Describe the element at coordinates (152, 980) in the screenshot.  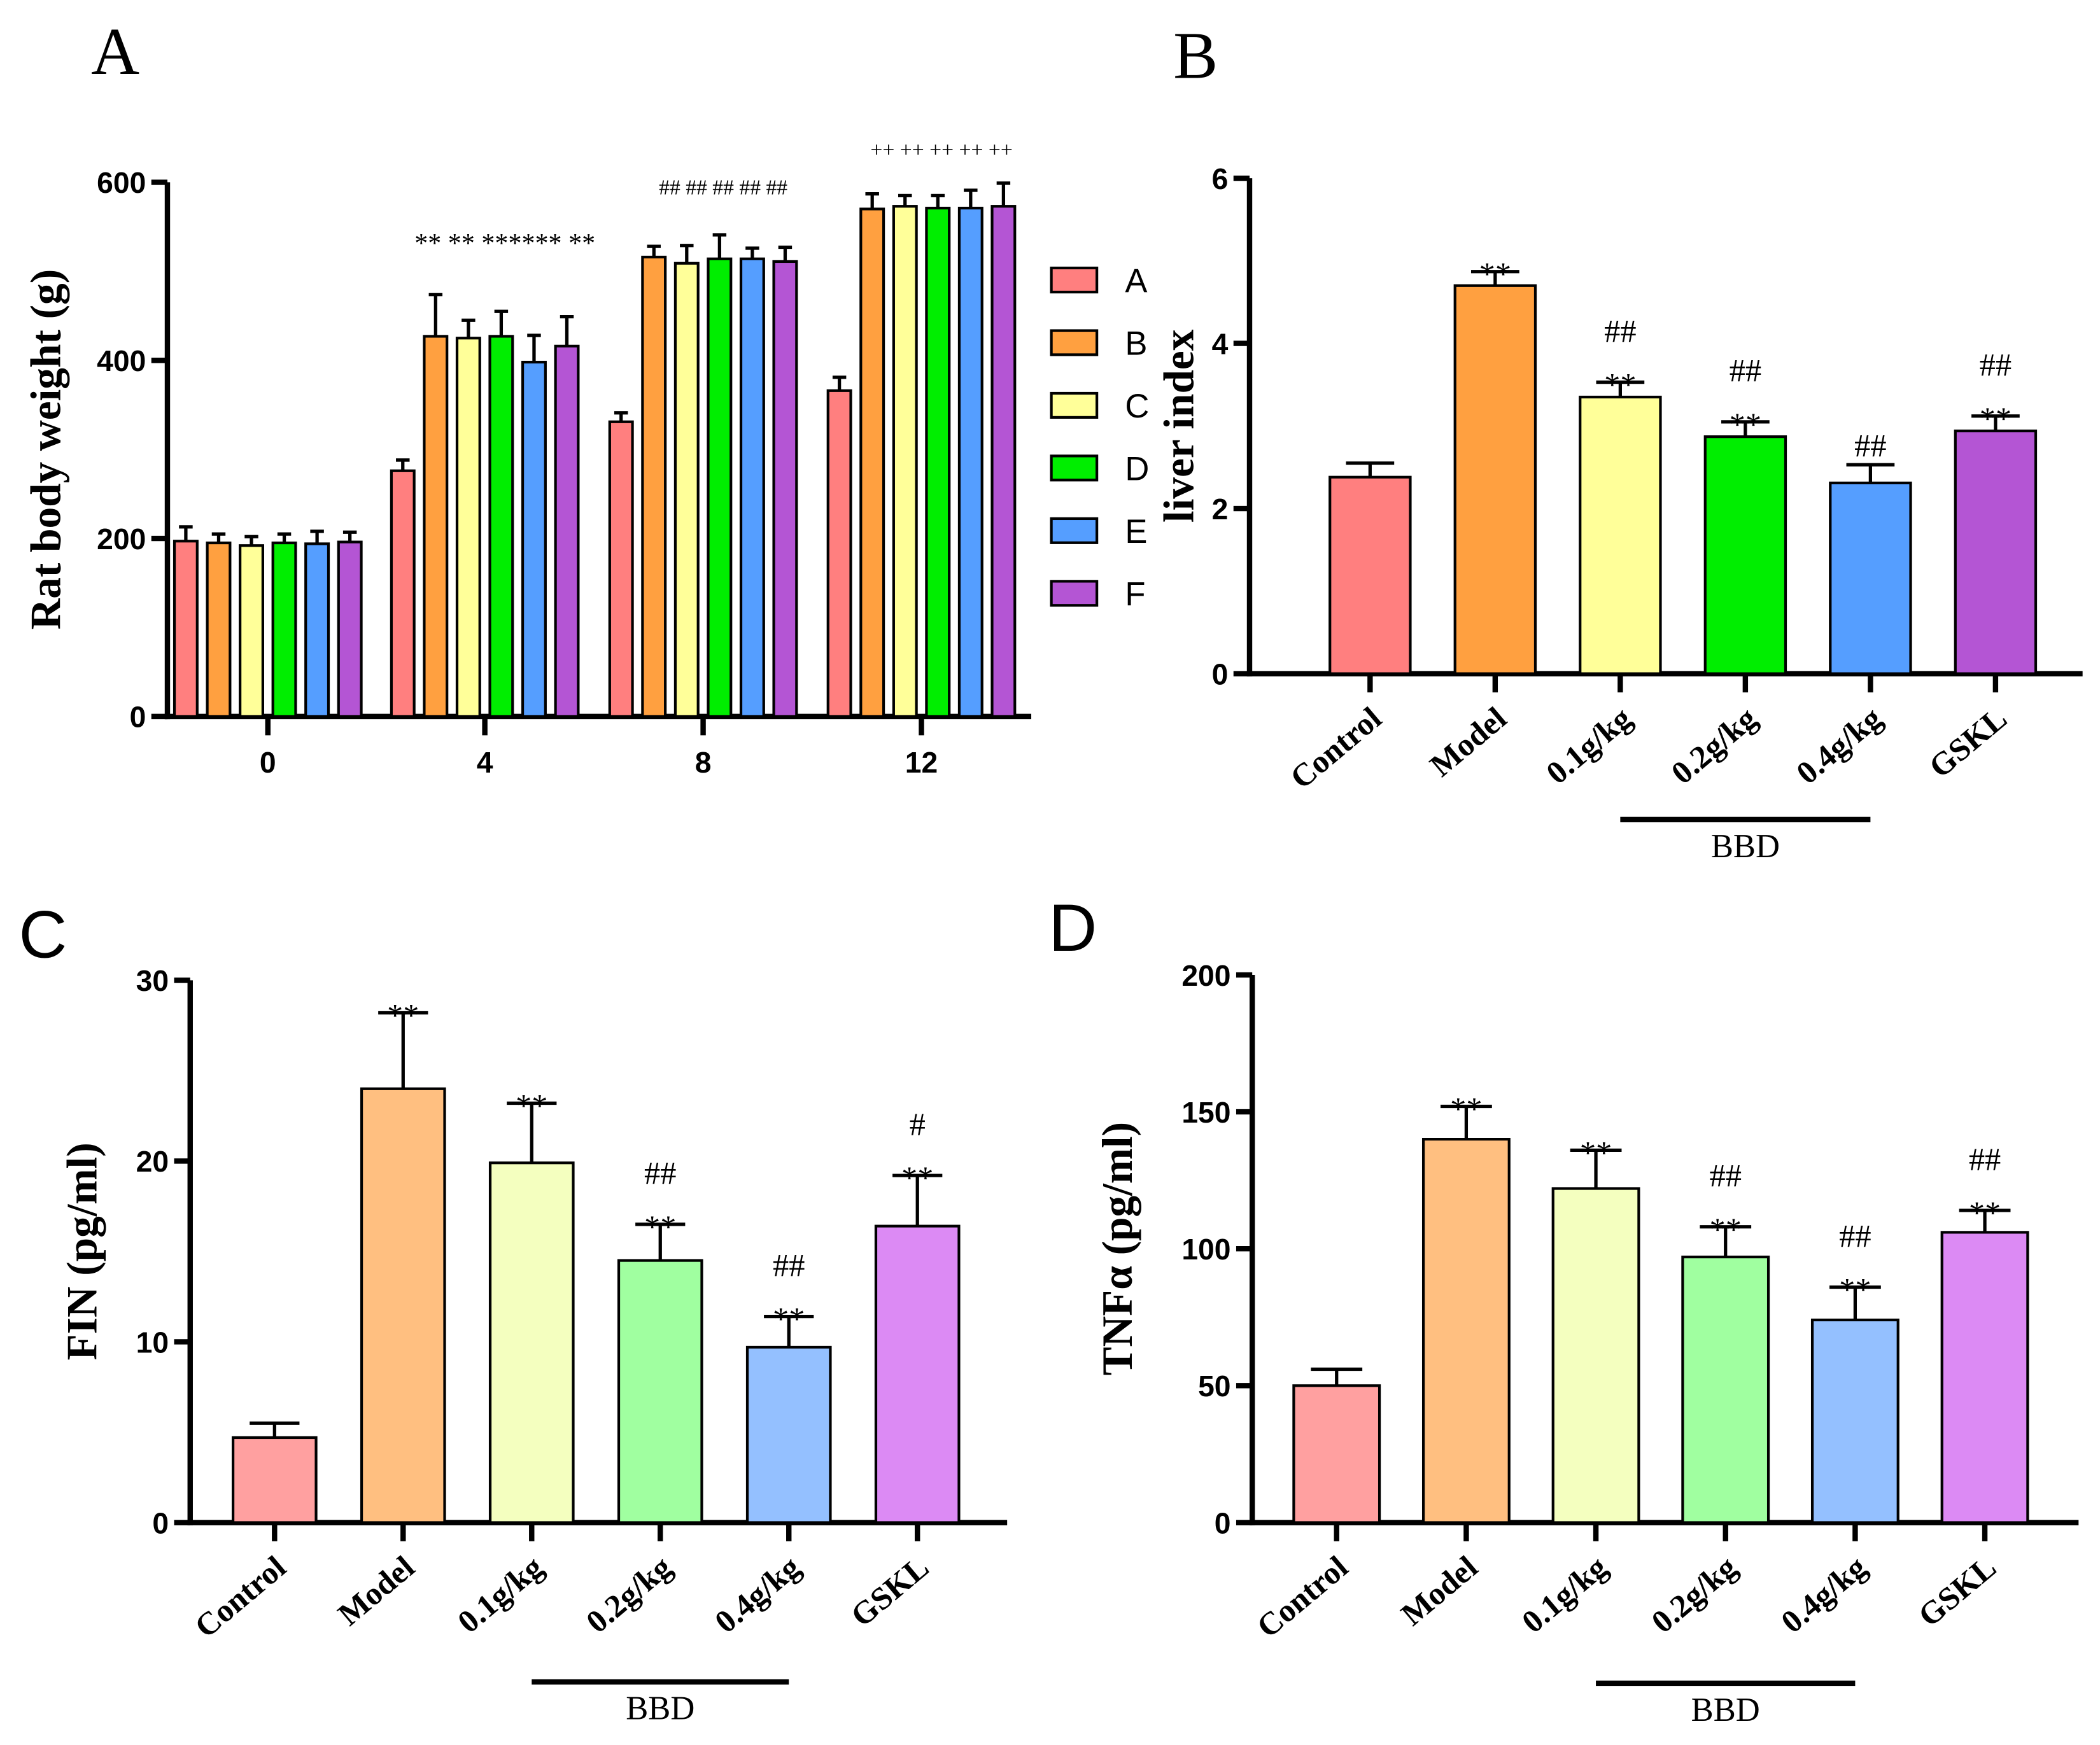
I see `y-tick-label: 30` at that location.